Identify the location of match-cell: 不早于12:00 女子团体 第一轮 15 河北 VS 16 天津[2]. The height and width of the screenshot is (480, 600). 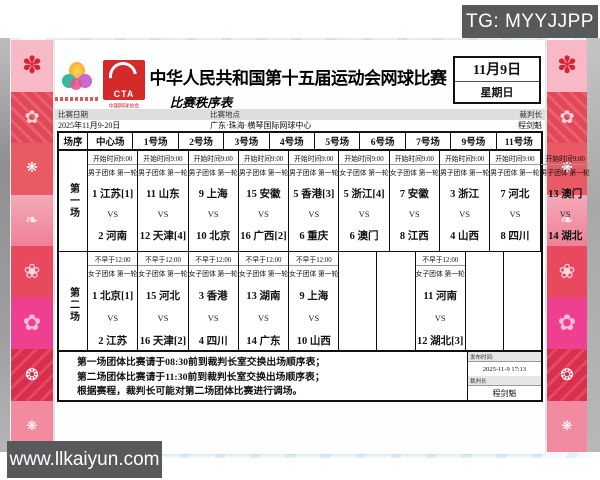
(162, 305).